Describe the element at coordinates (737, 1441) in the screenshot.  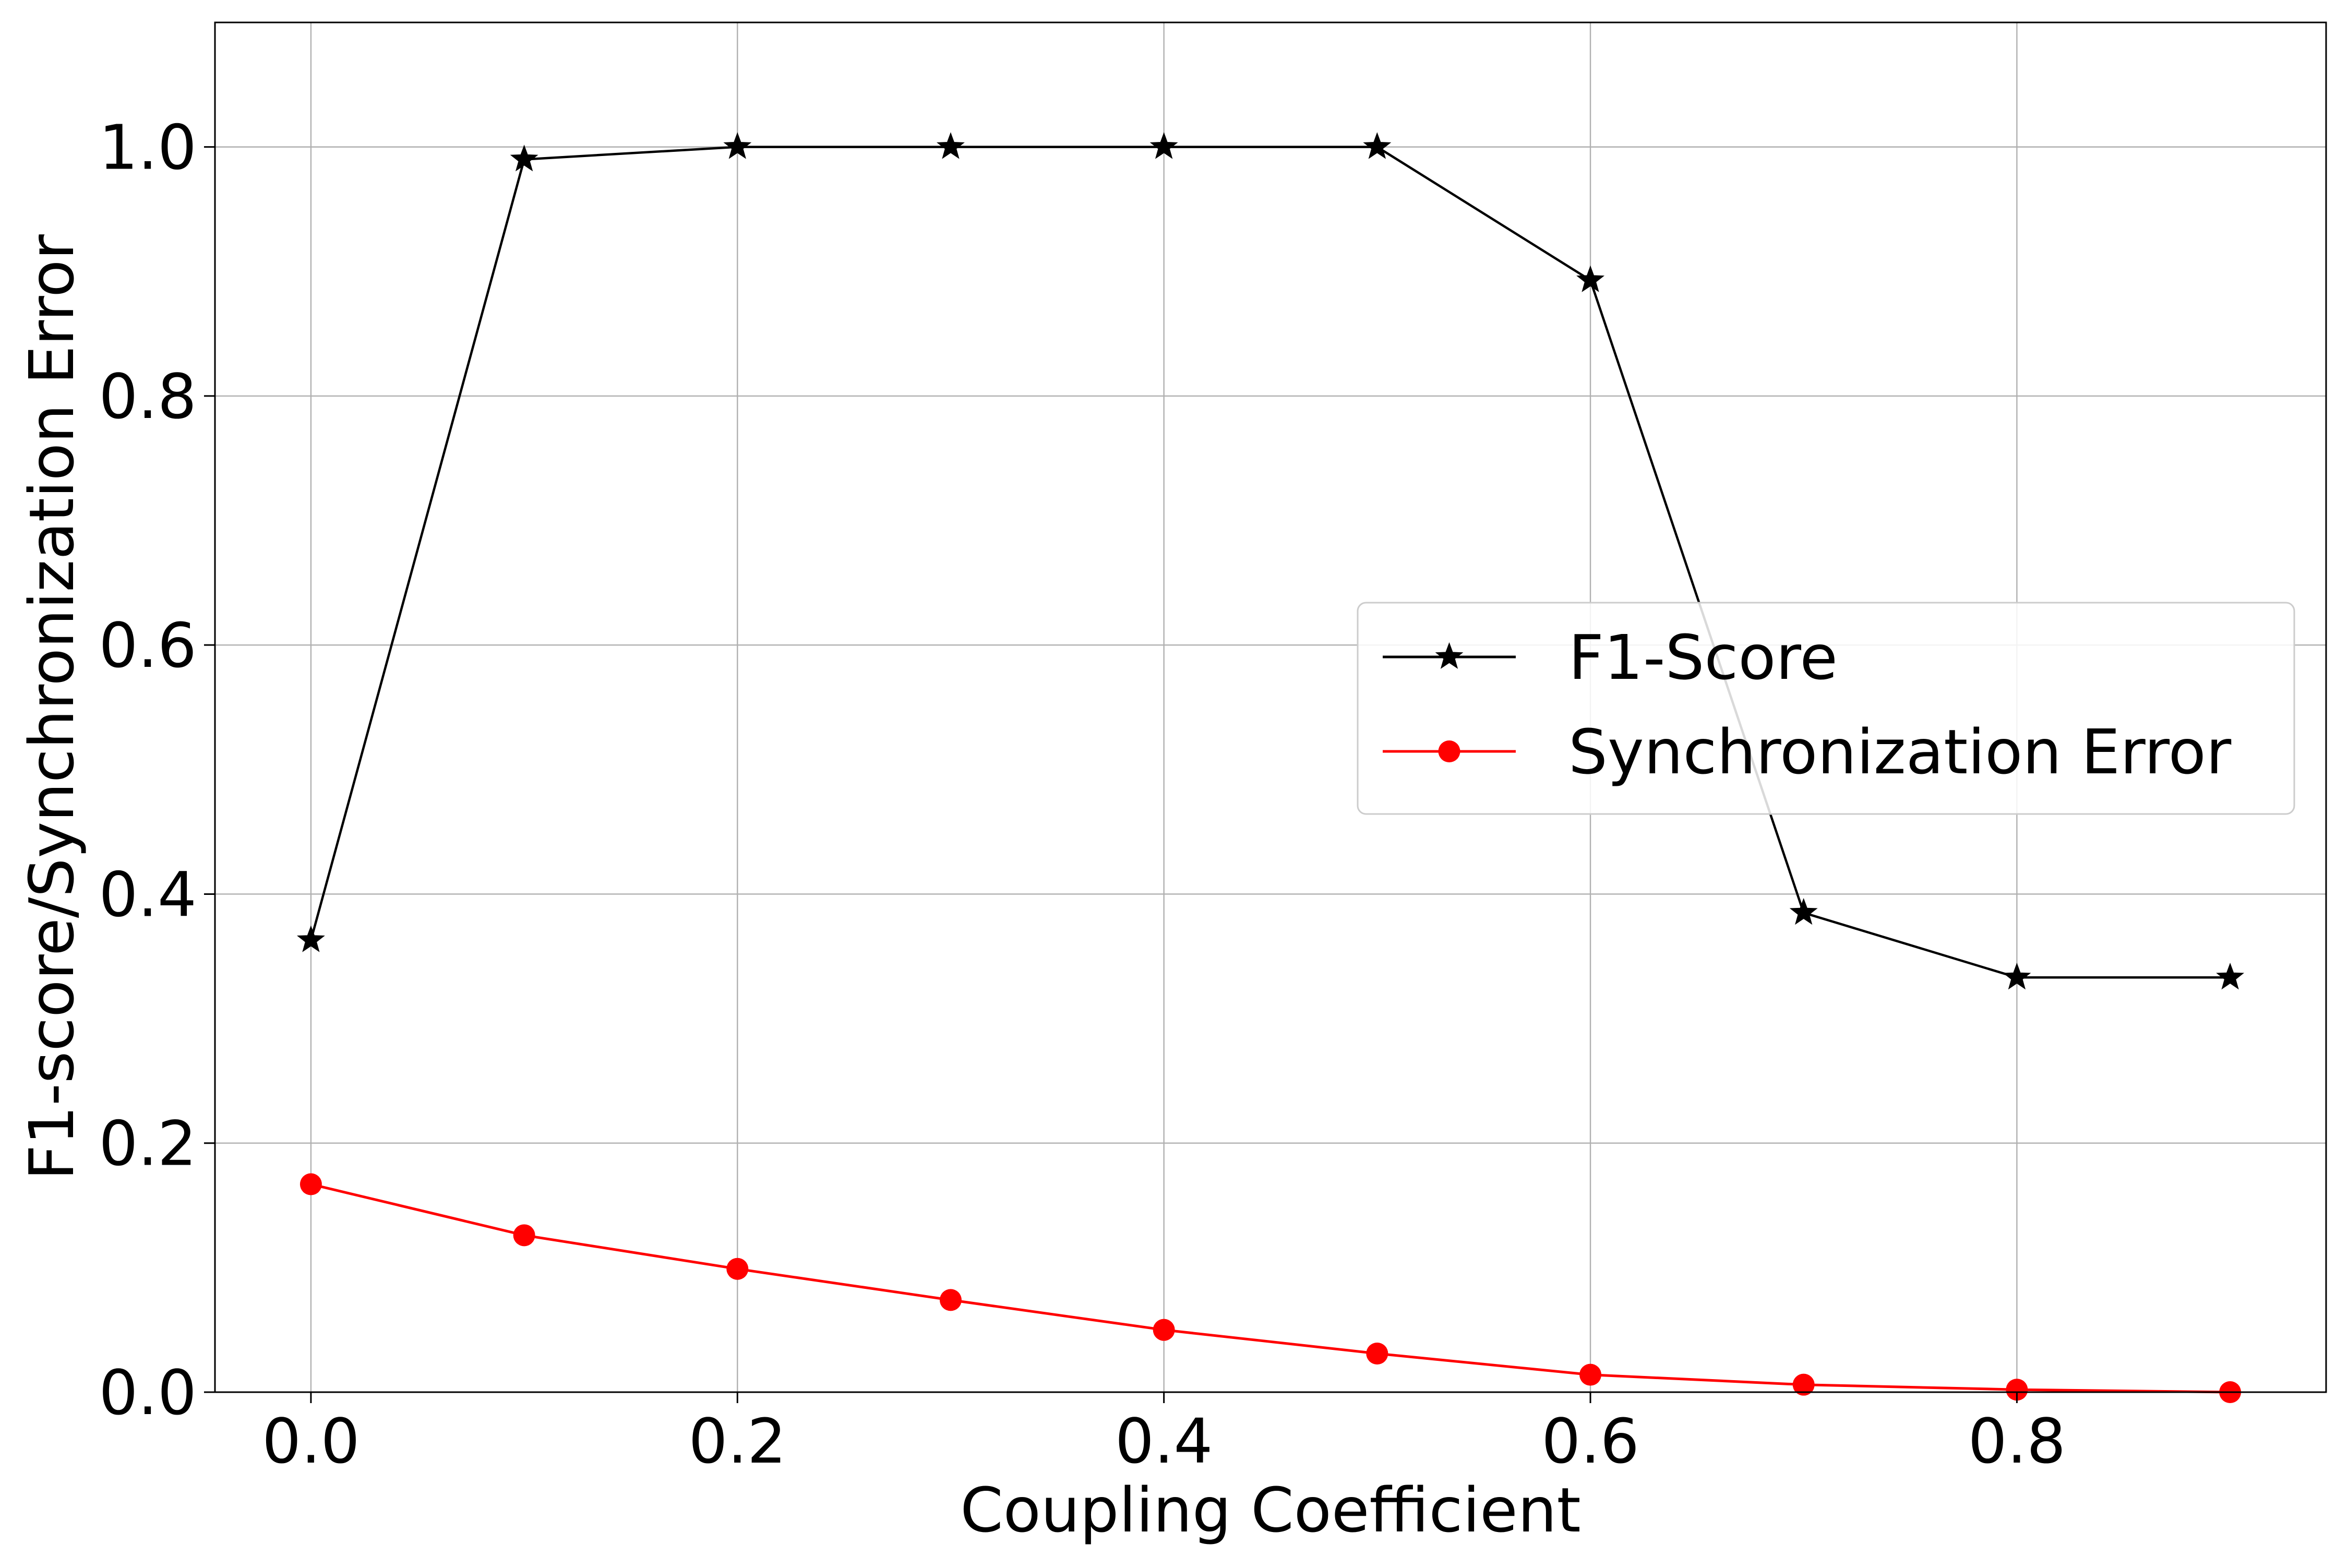
I see `x-tick-label: 0.2` at that location.